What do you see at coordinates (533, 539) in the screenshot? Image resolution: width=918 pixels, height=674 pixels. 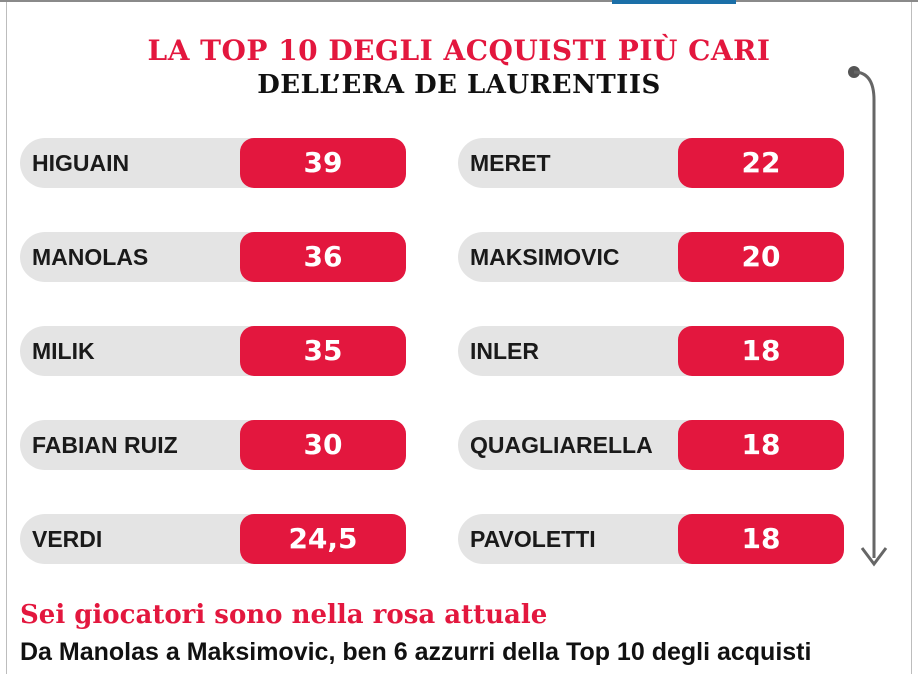 I see `player-name: PAVOLETTI` at bounding box center [533, 539].